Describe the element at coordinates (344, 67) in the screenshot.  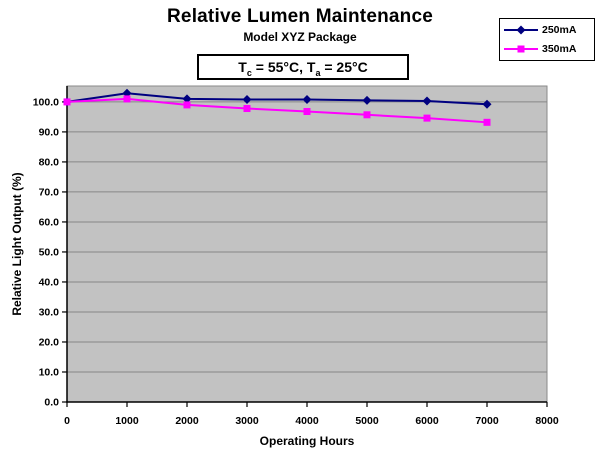
I see `condition-text-part: = 25°C` at that location.